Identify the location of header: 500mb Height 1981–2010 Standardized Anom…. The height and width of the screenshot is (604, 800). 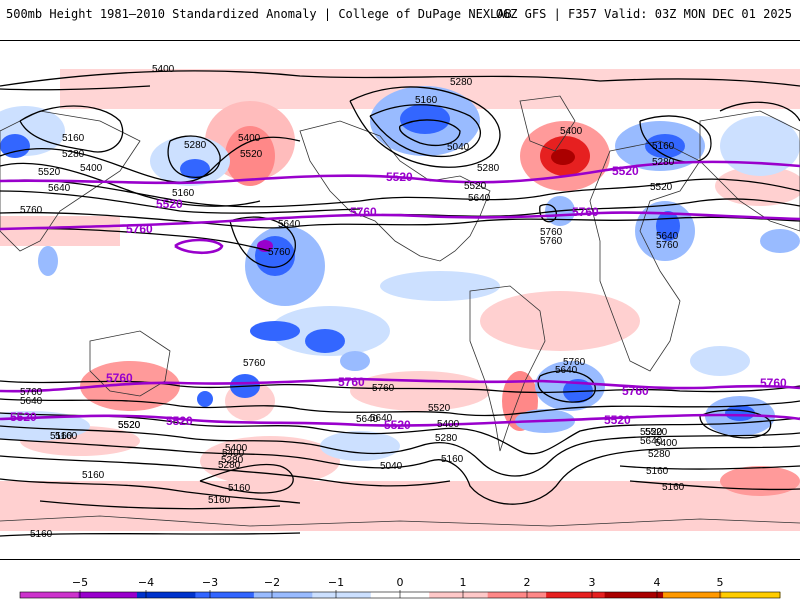
(400, 15).